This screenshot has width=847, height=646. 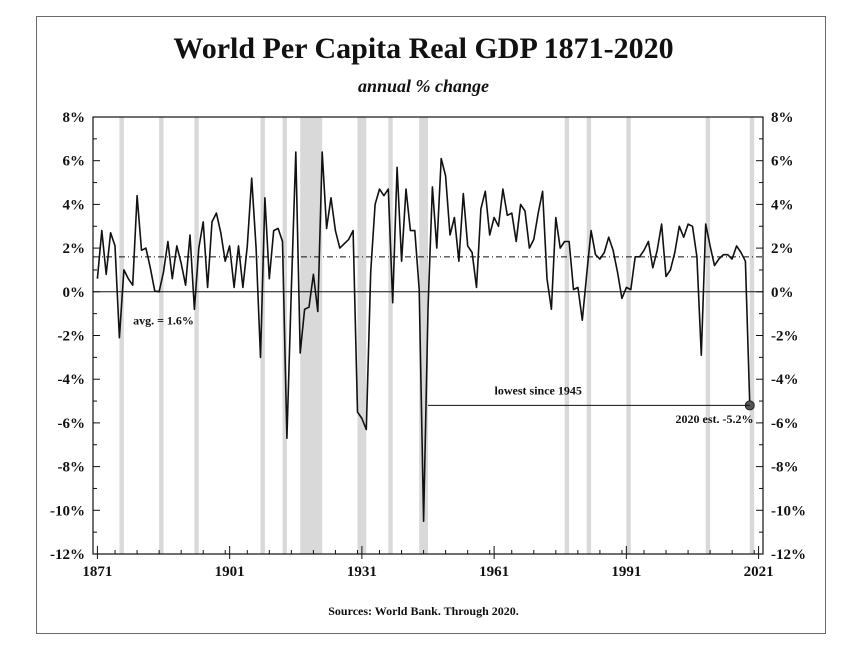 What do you see at coordinates (782, 249) in the screenshot?
I see `y-tick-label-right: 2%` at bounding box center [782, 249].